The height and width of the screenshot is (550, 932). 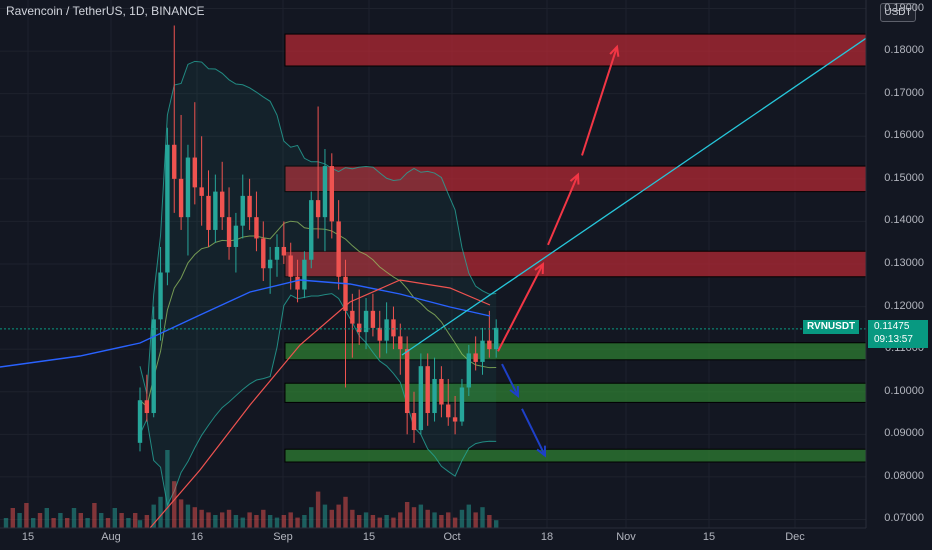 What do you see at coordinates (111, 537) in the screenshot?
I see `time-tick: Aug` at bounding box center [111, 537].